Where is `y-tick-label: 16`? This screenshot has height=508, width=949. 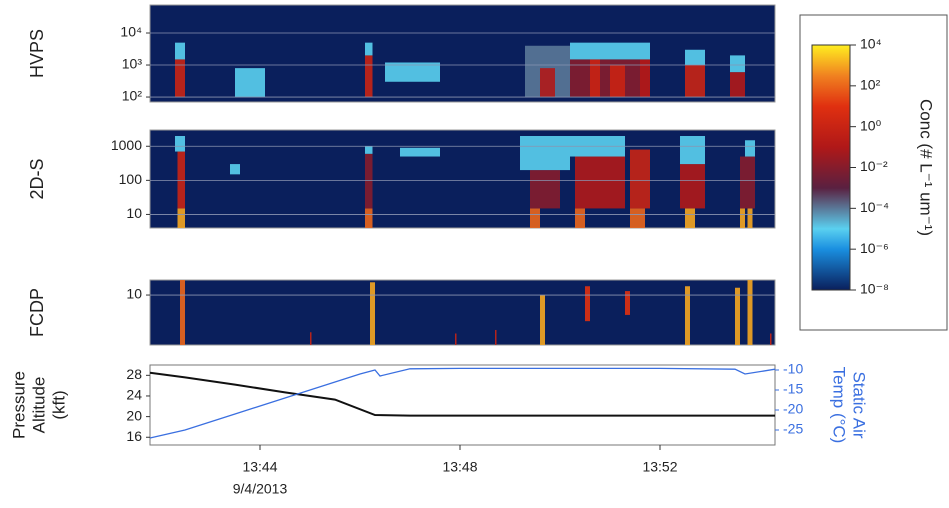 y-tick-label: 16 is located at coordinates (134, 436).